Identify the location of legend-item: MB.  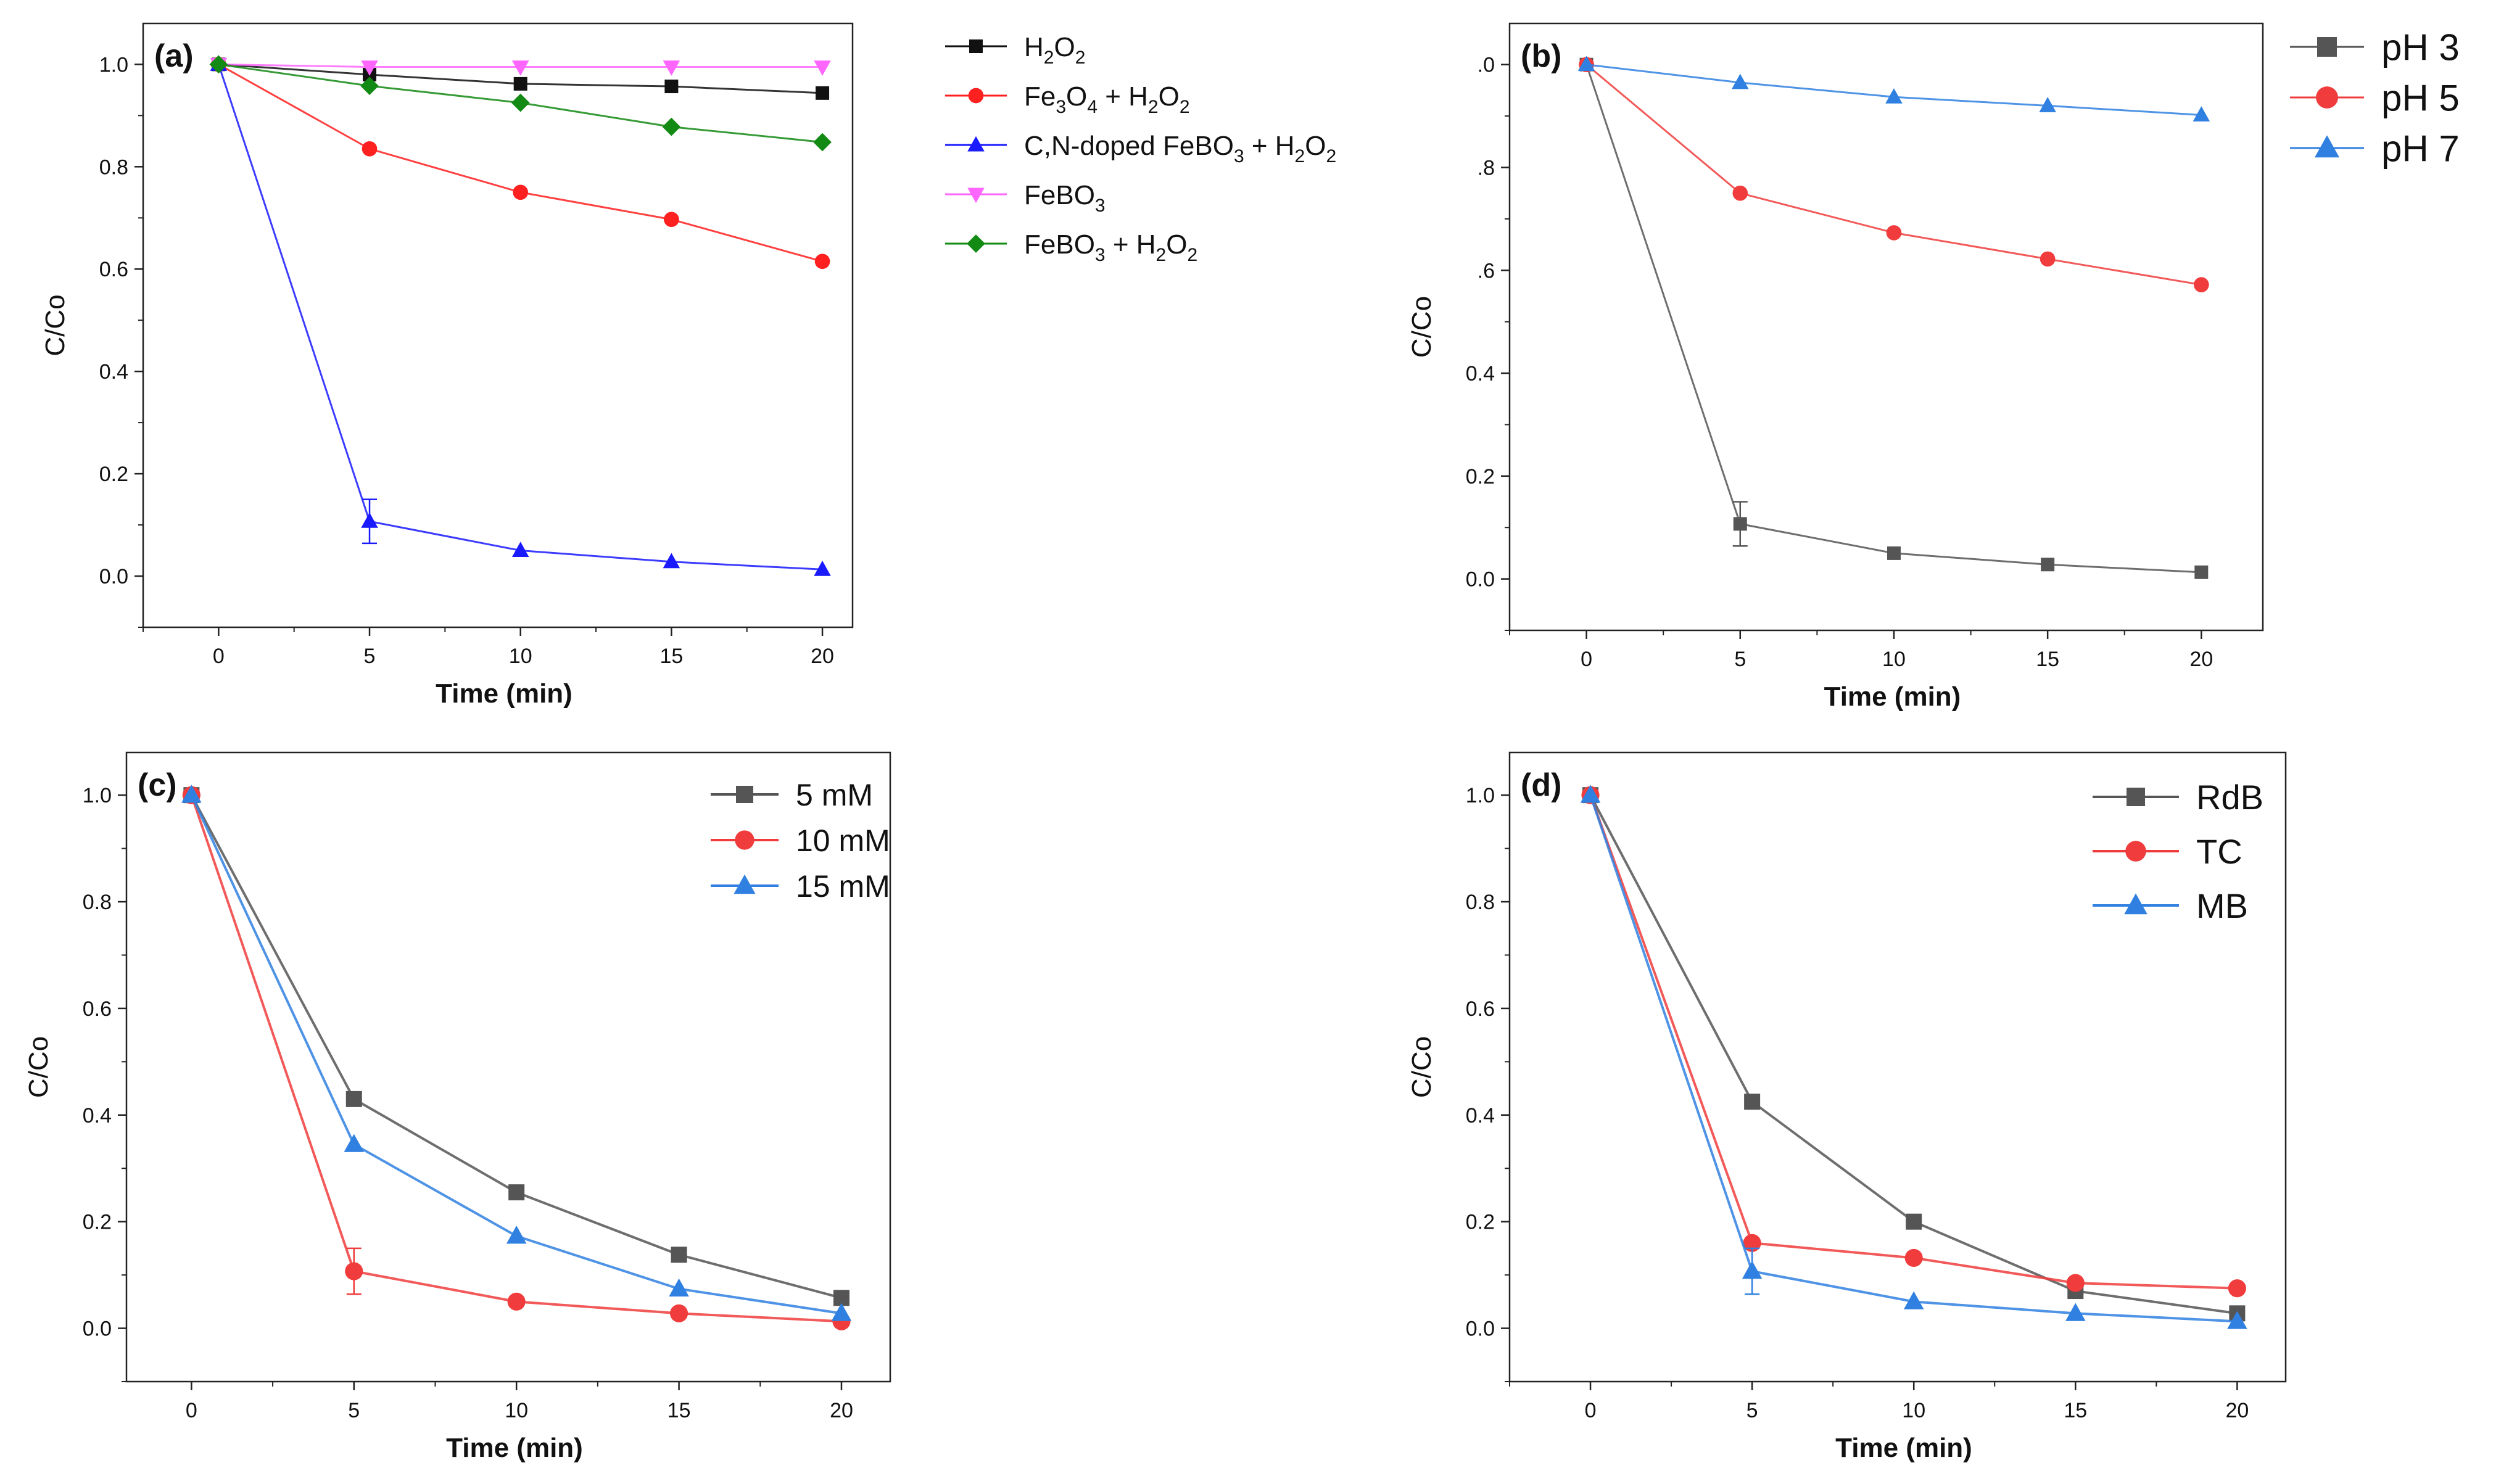
(2171, 905).